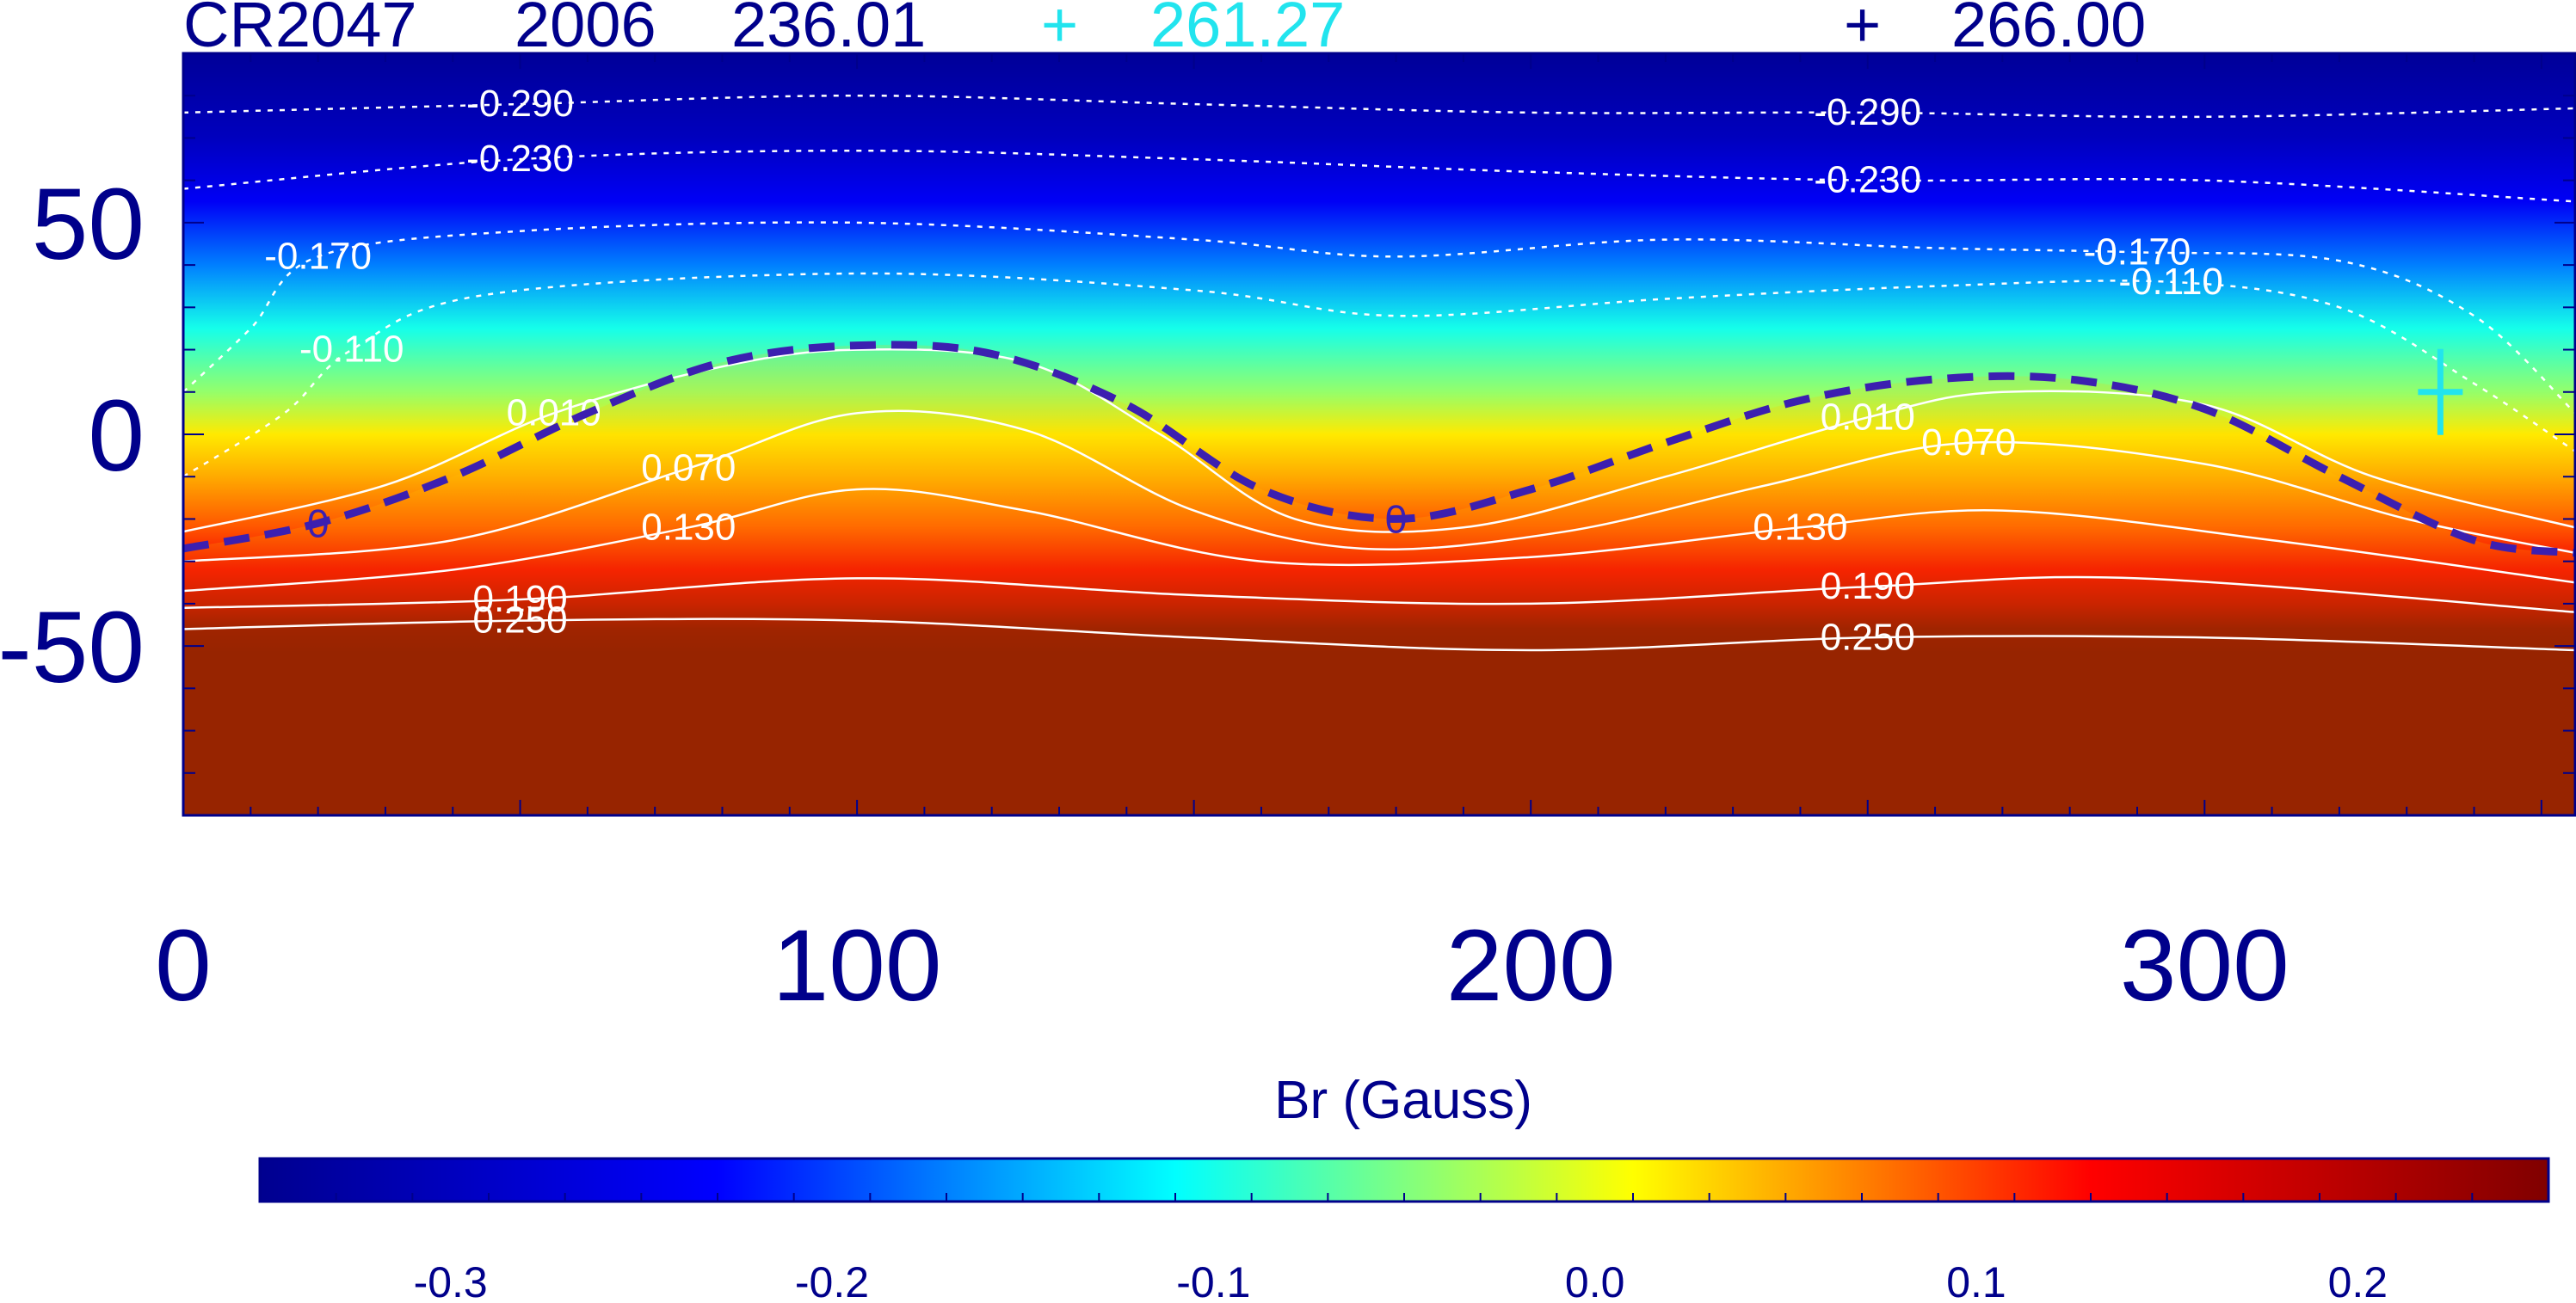 Image resolution: width=2576 pixels, height=1303 pixels. I want to click on marker-2-longitude: 266.00, so click(2049, 30).